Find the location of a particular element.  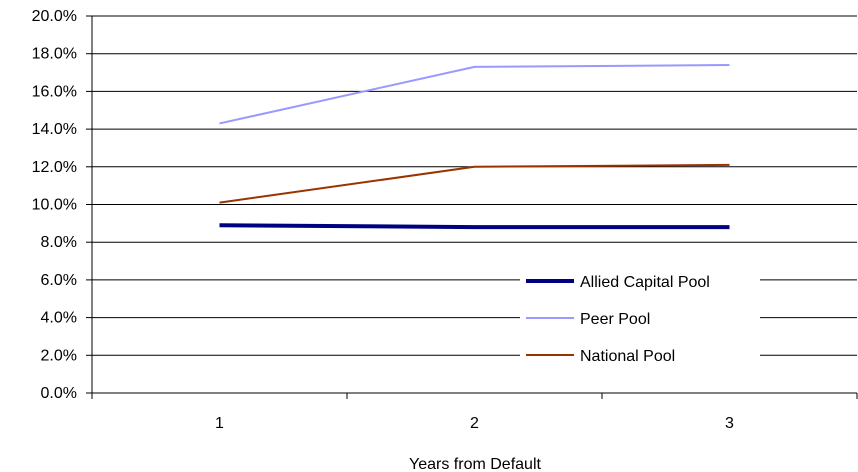

y-tick-label: 4.0% is located at coordinates (59, 318).